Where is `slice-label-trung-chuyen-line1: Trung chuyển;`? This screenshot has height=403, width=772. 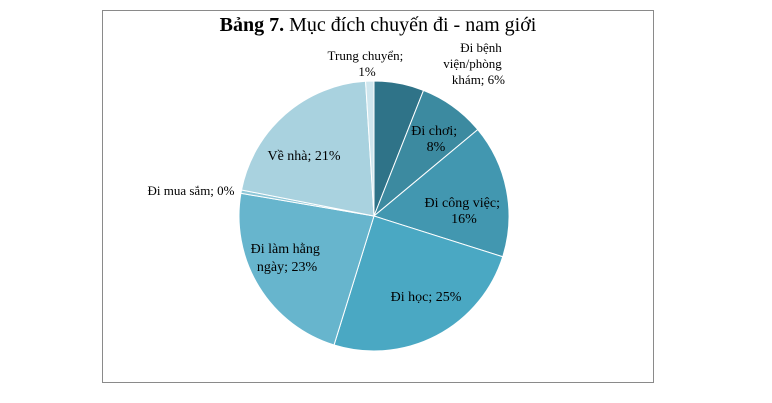 slice-label-trung-chuyen-line1: Trung chuyển; is located at coordinates (366, 55).